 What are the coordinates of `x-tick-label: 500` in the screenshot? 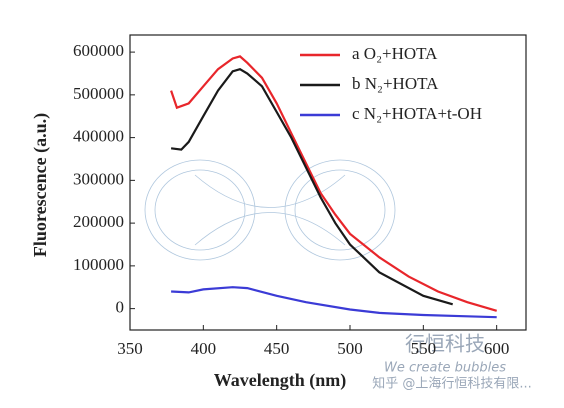 It's located at (350, 348).